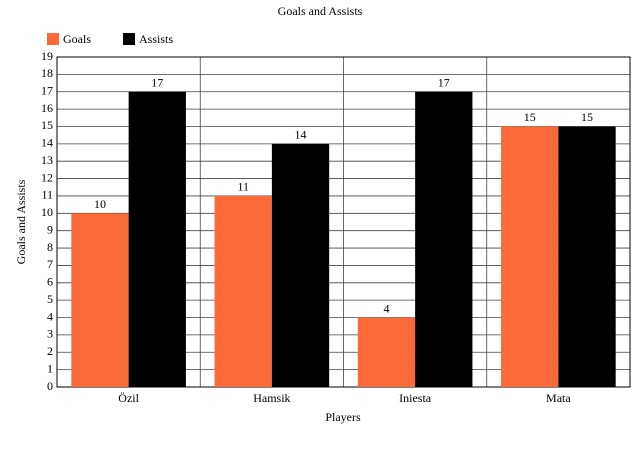 This screenshot has height=471, width=640. Describe the element at coordinates (47, 90) in the screenshot. I see `y-tick-label: 17` at that location.